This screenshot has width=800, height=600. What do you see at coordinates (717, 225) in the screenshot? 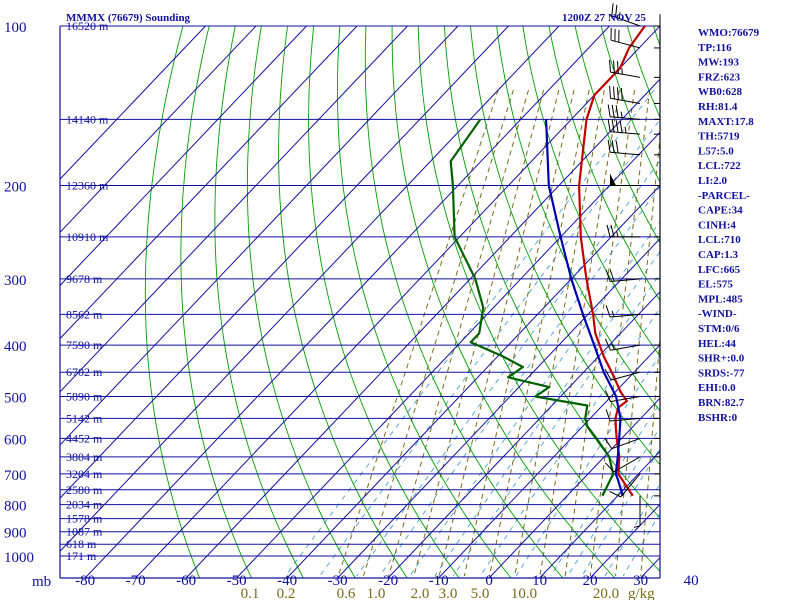
I see `index-line: CINH:4` at bounding box center [717, 225].